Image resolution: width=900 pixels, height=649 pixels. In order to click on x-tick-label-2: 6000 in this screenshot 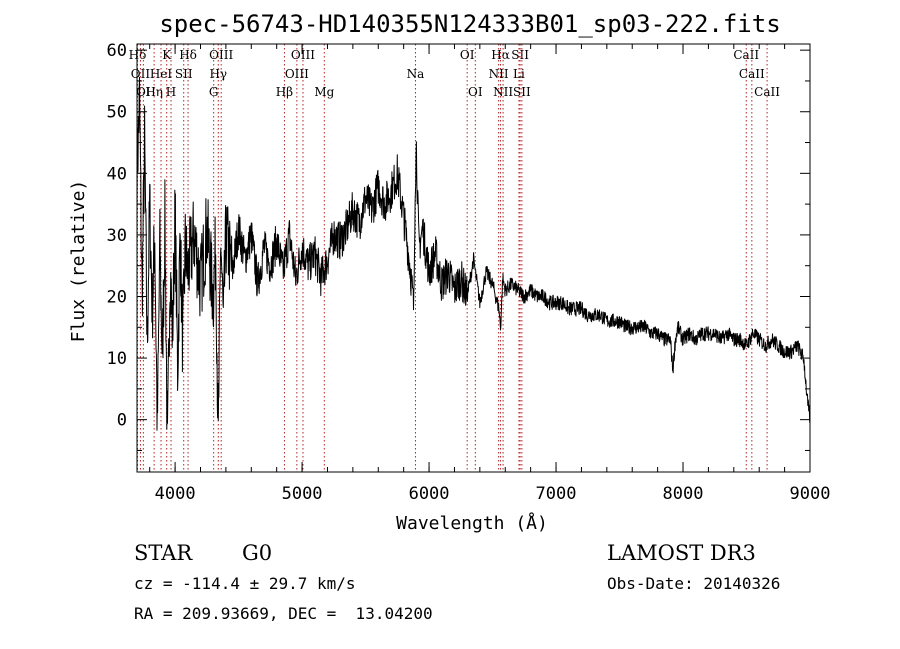, I will do `click(429, 494)`.